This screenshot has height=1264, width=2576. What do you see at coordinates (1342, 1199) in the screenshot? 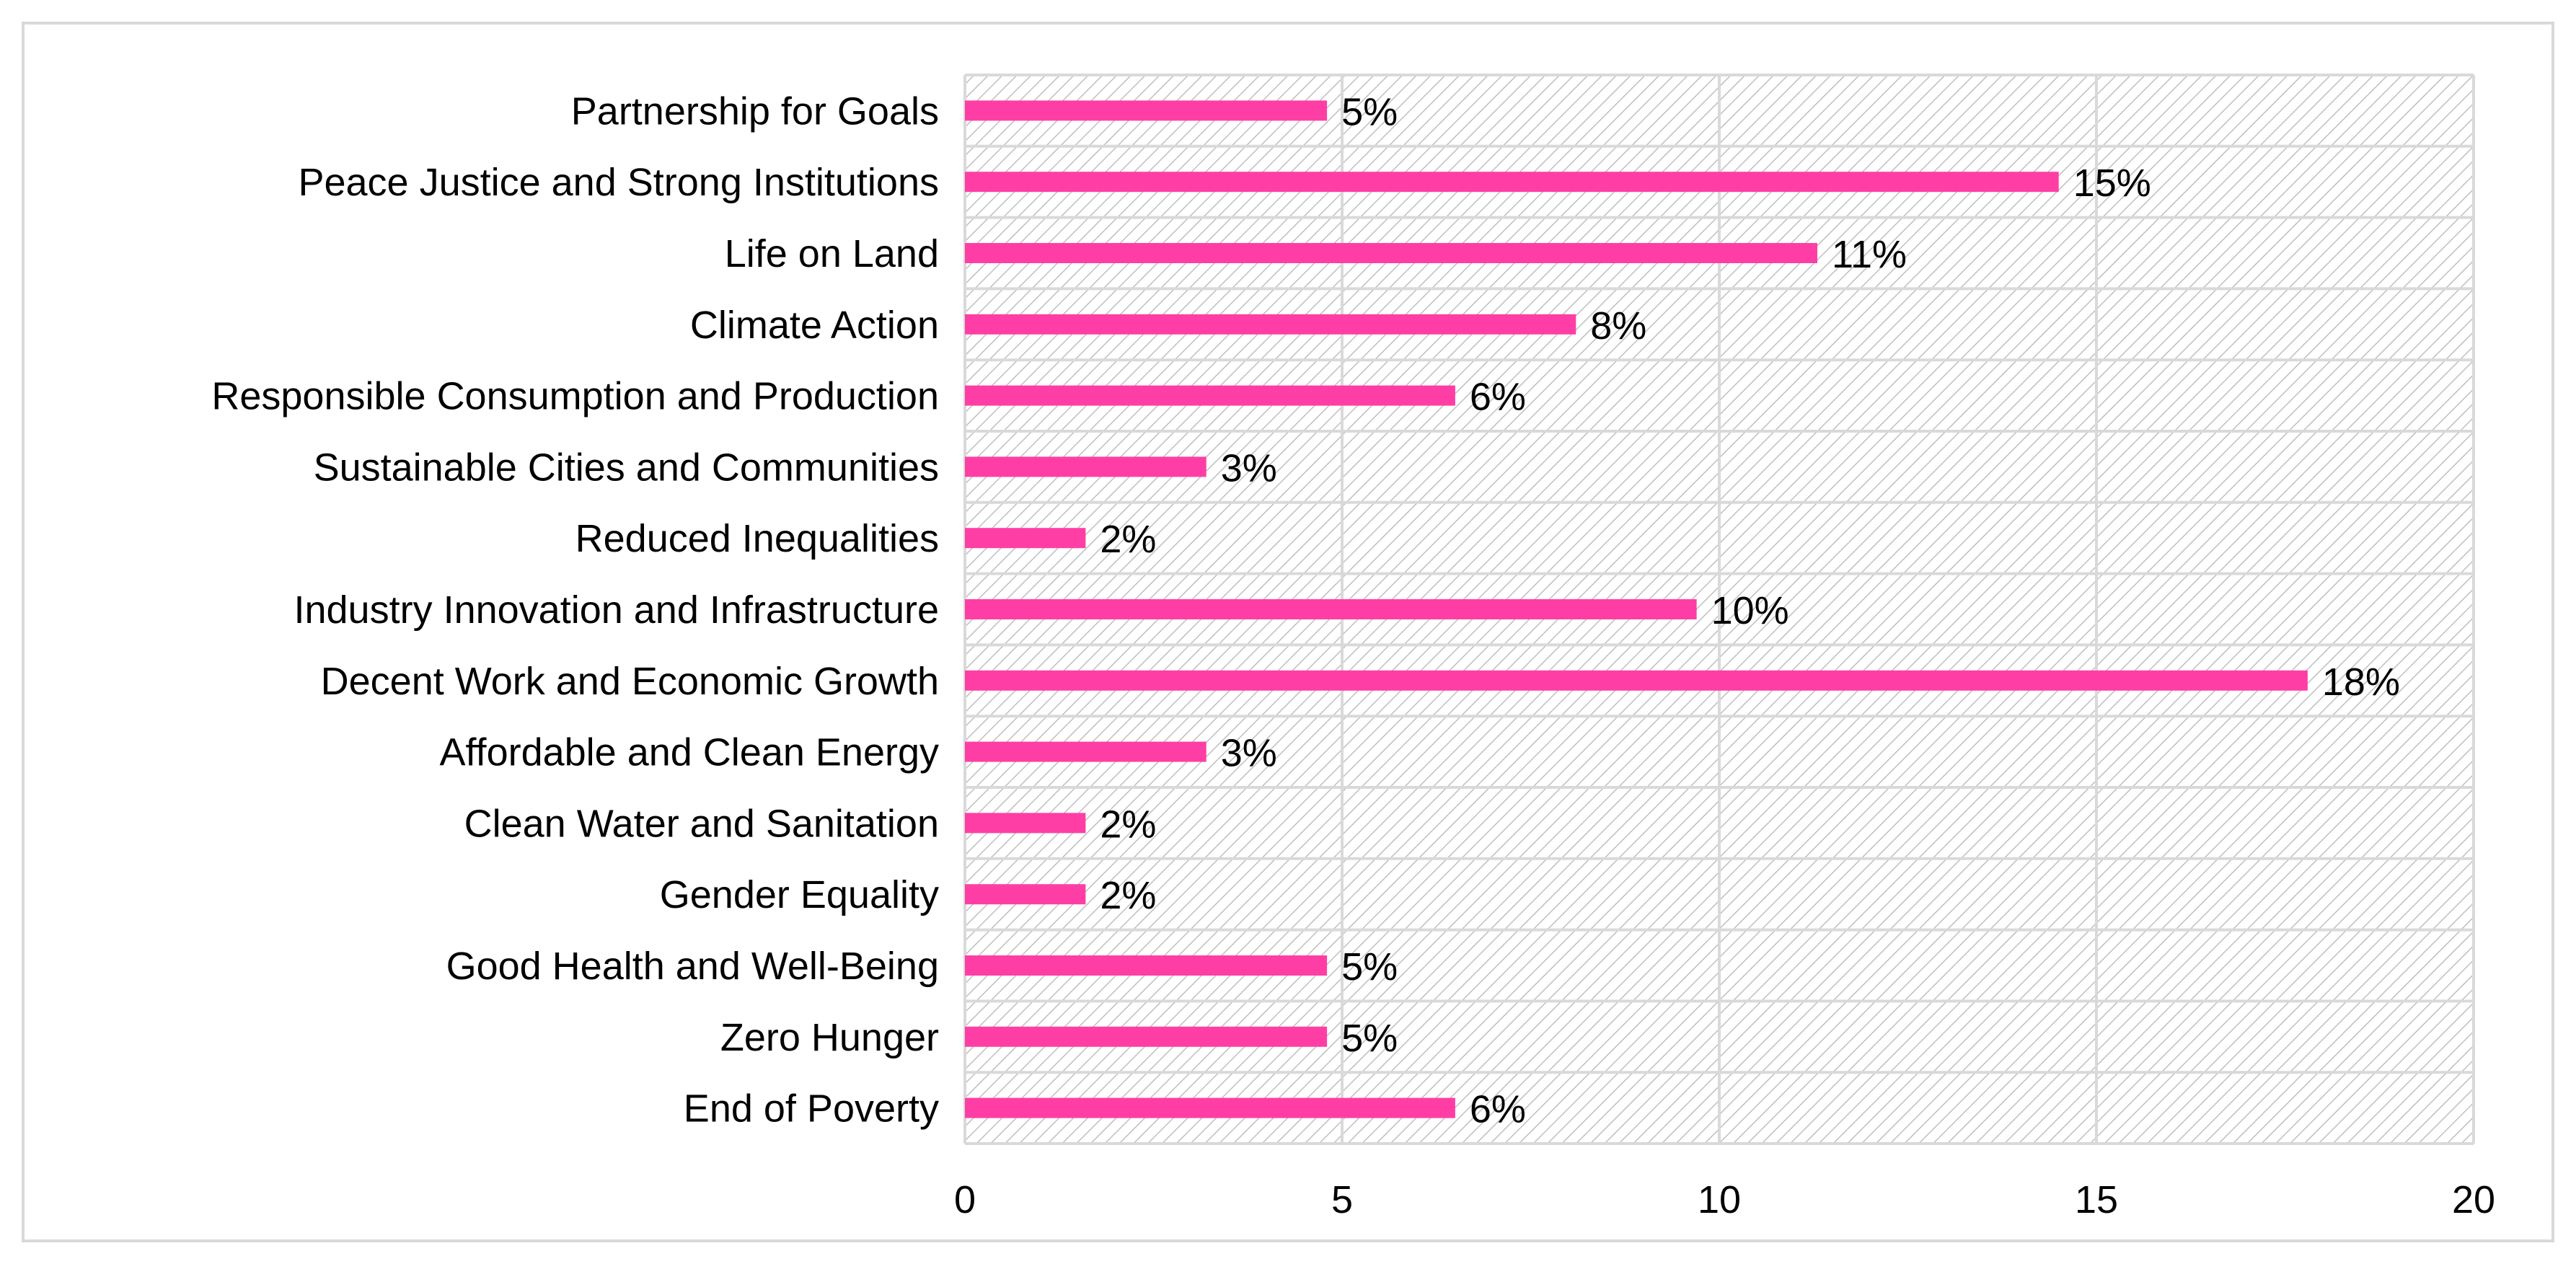
I see `x-tick-label: 5` at bounding box center [1342, 1199].